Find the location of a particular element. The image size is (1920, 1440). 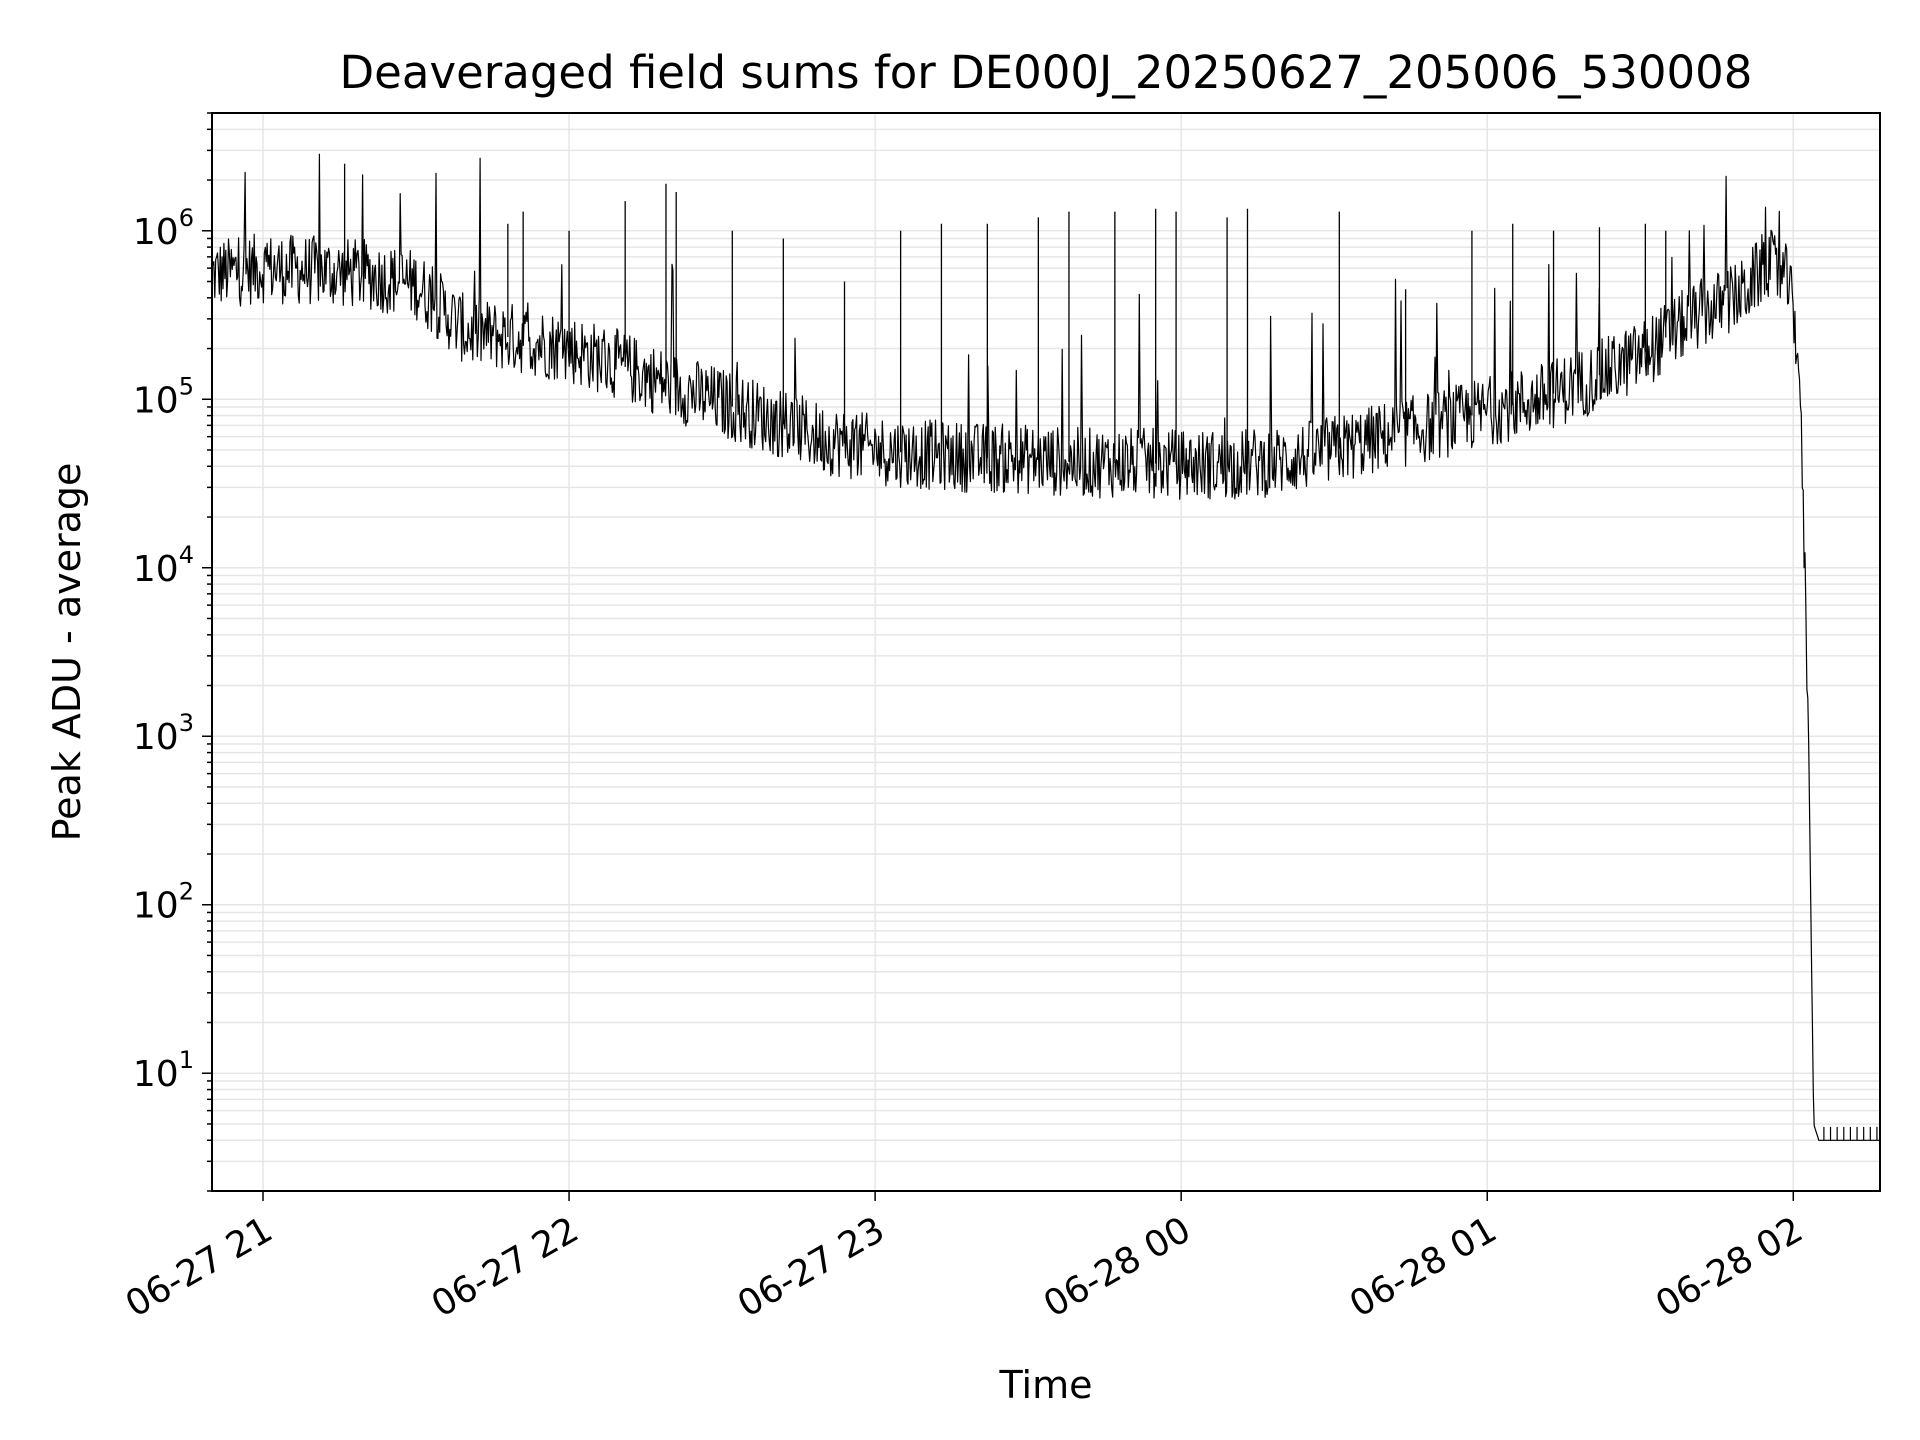

y-tick-label: 10⁴ is located at coordinates (163, 565).